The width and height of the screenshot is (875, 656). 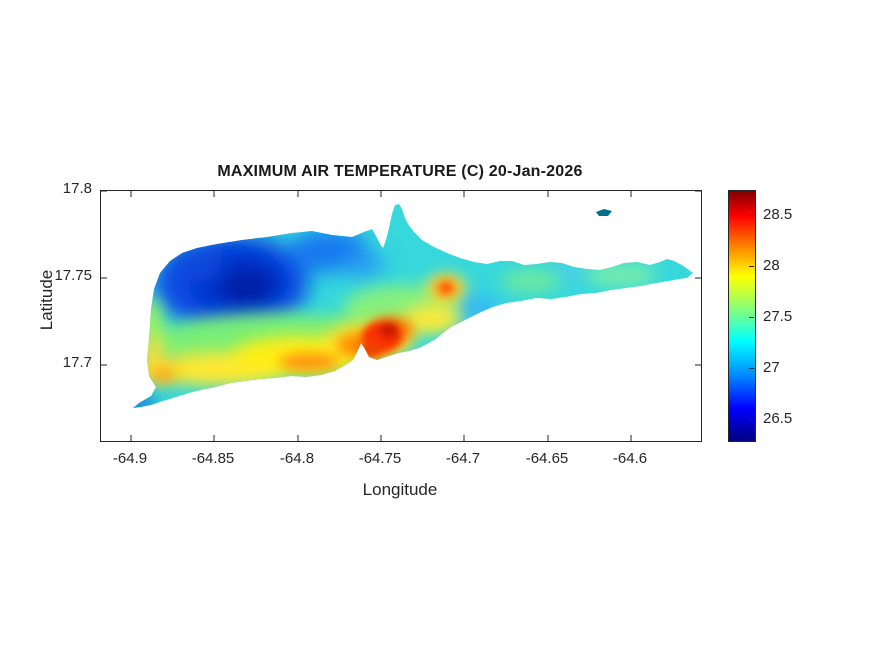 What do you see at coordinates (604, 212) in the screenshot?
I see `offshore-islet` at bounding box center [604, 212].